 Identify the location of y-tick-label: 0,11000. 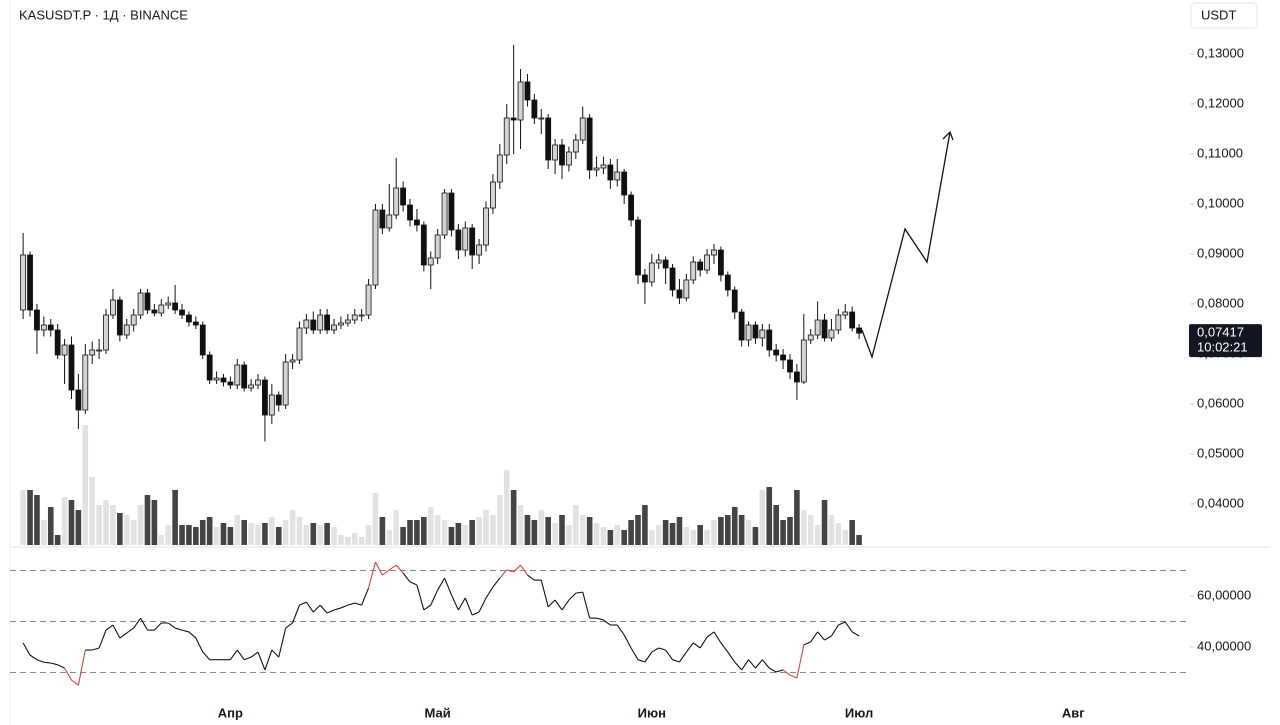
(1220, 152).